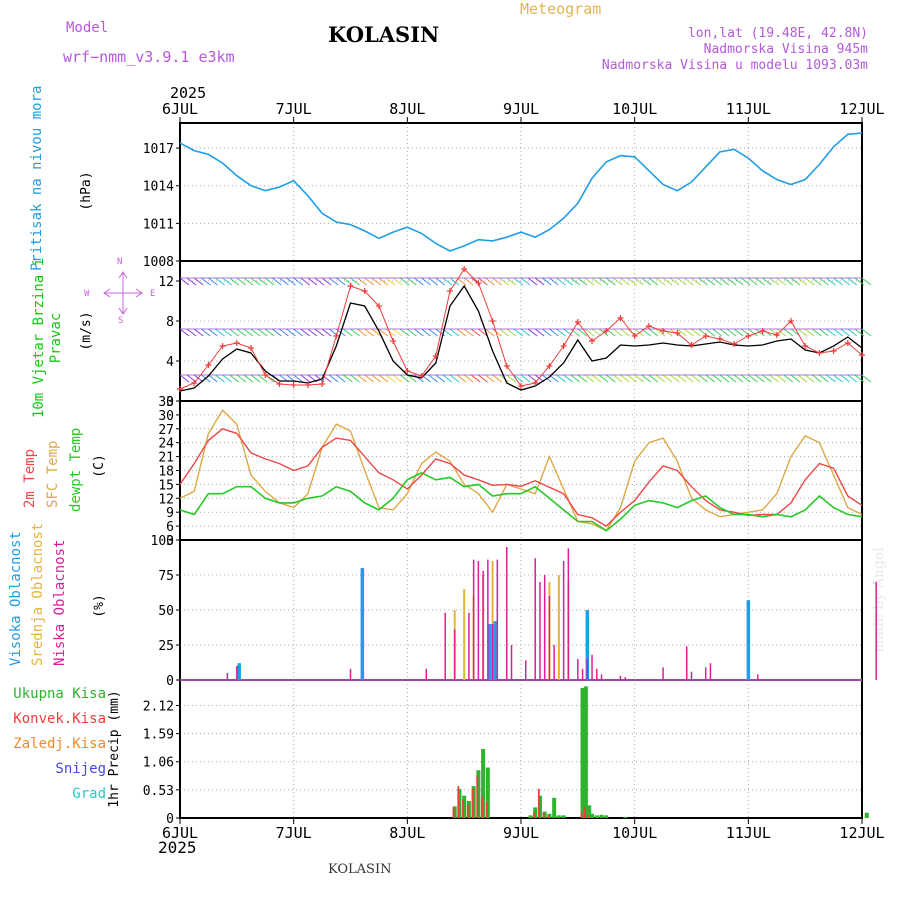  I want to click on model-name: wrf−nmm_v3.9.1 e3km, so click(149, 57).